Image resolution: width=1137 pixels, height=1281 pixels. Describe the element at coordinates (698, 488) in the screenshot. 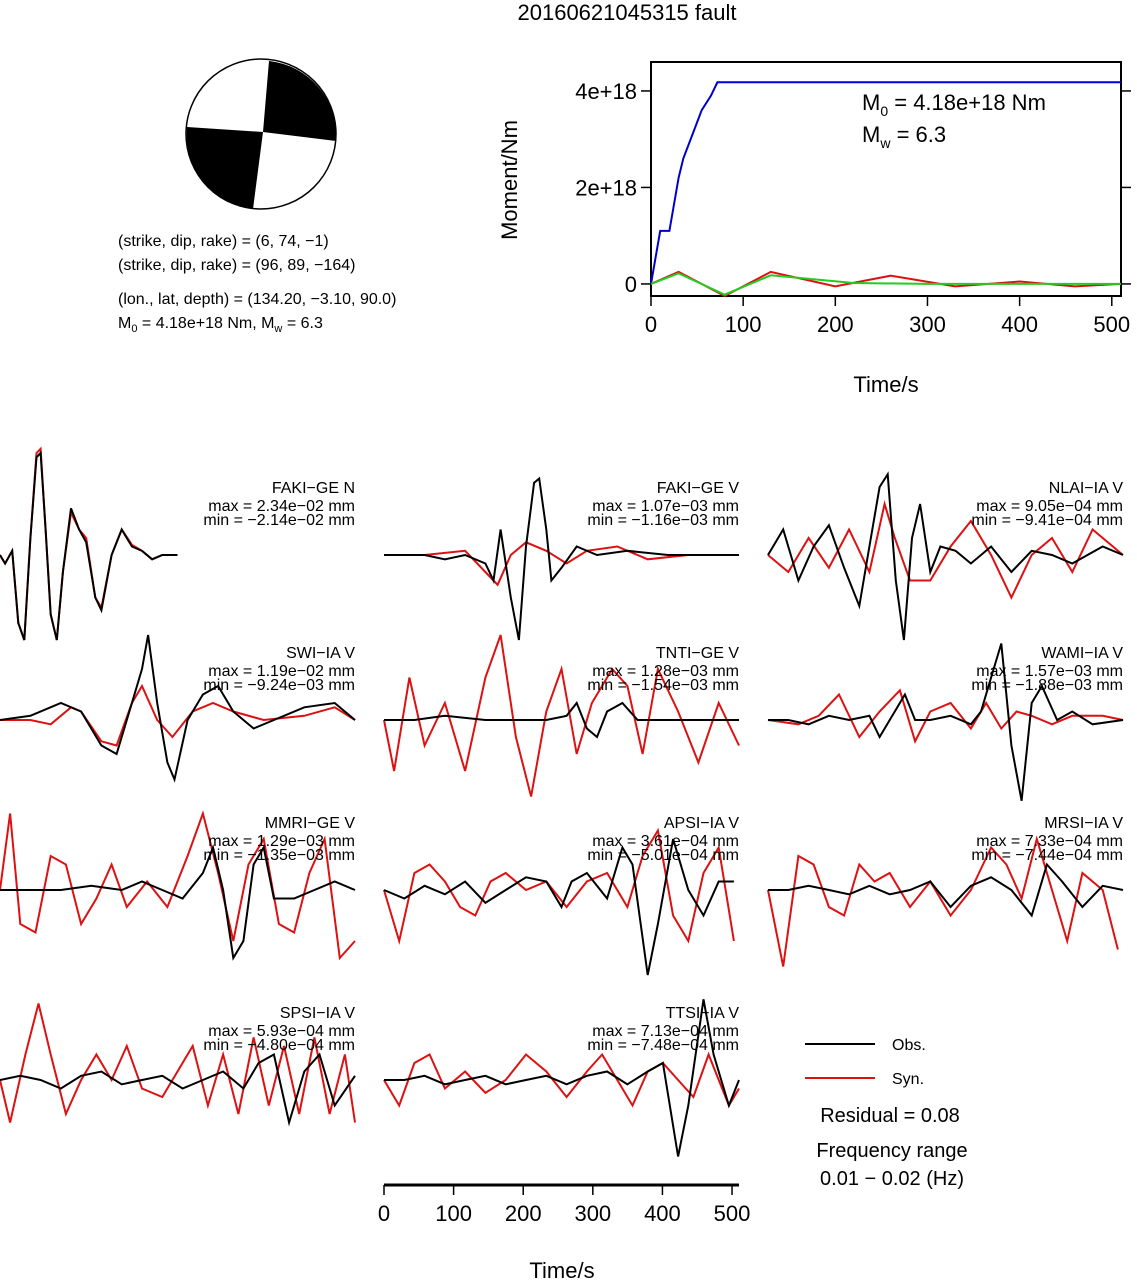

I see `station-name-1: FAKI−GE V` at that location.